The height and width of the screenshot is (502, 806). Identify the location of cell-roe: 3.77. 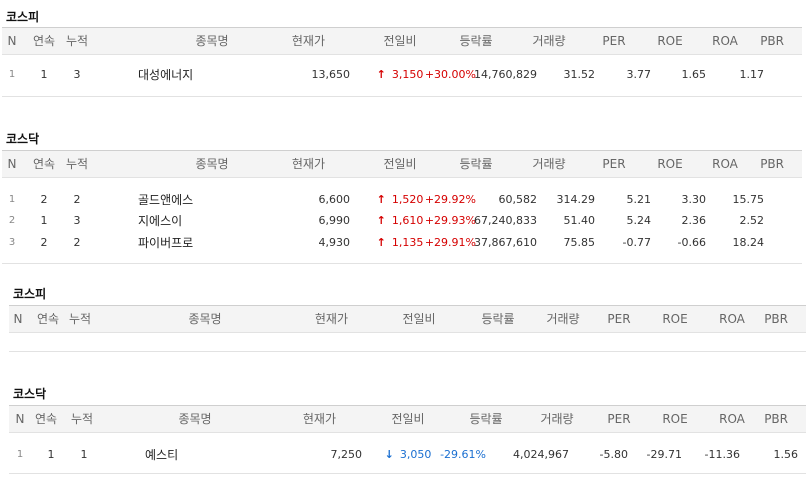
(639, 74).